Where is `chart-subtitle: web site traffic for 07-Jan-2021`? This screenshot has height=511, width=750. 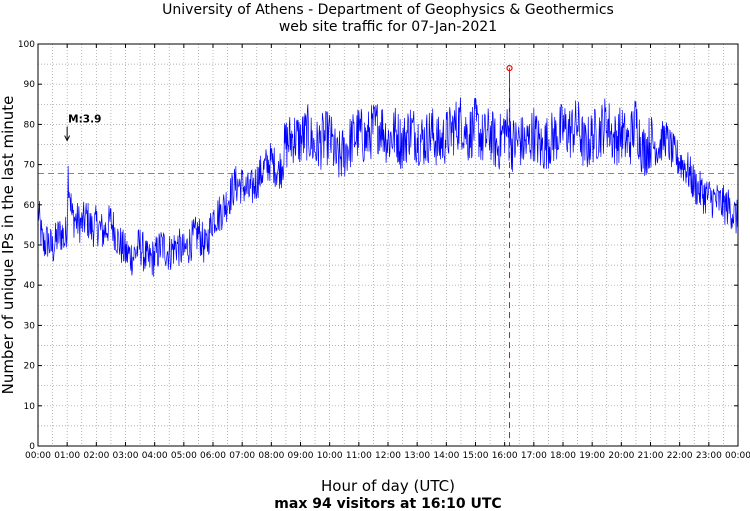
chart-subtitle: web site traffic for 07-Jan-2021 is located at coordinates (388, 27).